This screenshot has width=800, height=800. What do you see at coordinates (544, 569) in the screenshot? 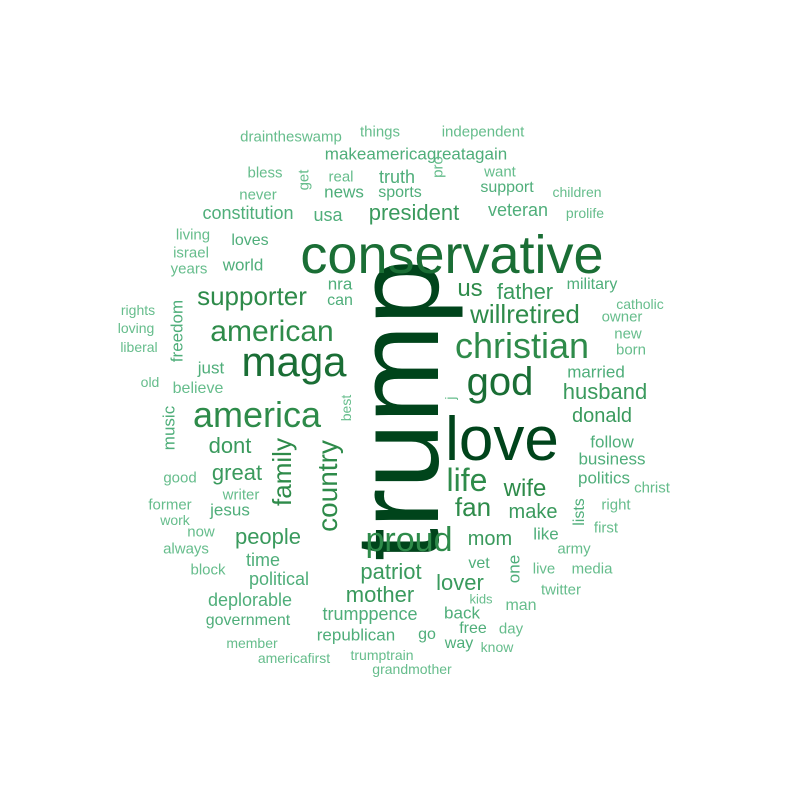
I see `word-live: live` at bounding box center [544, 569].